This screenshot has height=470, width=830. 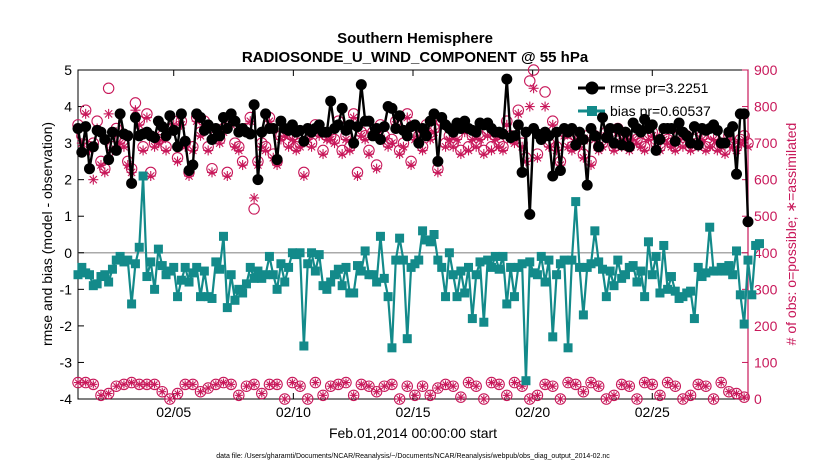 I want to click on y-right-tick-label: 800, so click(x=766, y=107).